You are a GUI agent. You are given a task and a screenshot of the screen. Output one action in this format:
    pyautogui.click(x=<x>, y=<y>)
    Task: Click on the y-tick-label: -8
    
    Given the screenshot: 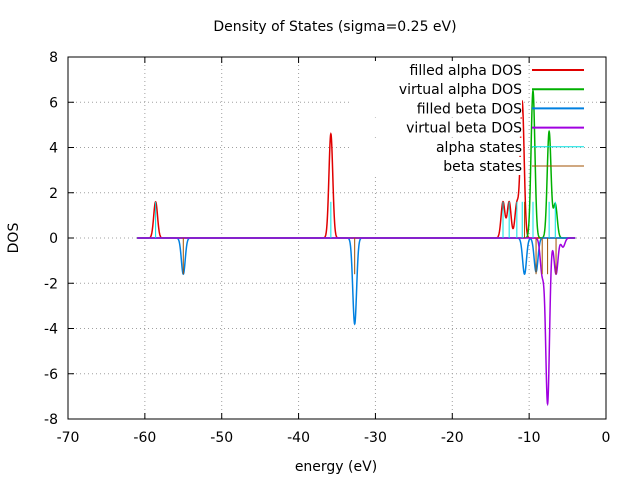 What is the action you would take?
    pyautogui.click(x=51, y=420)
    